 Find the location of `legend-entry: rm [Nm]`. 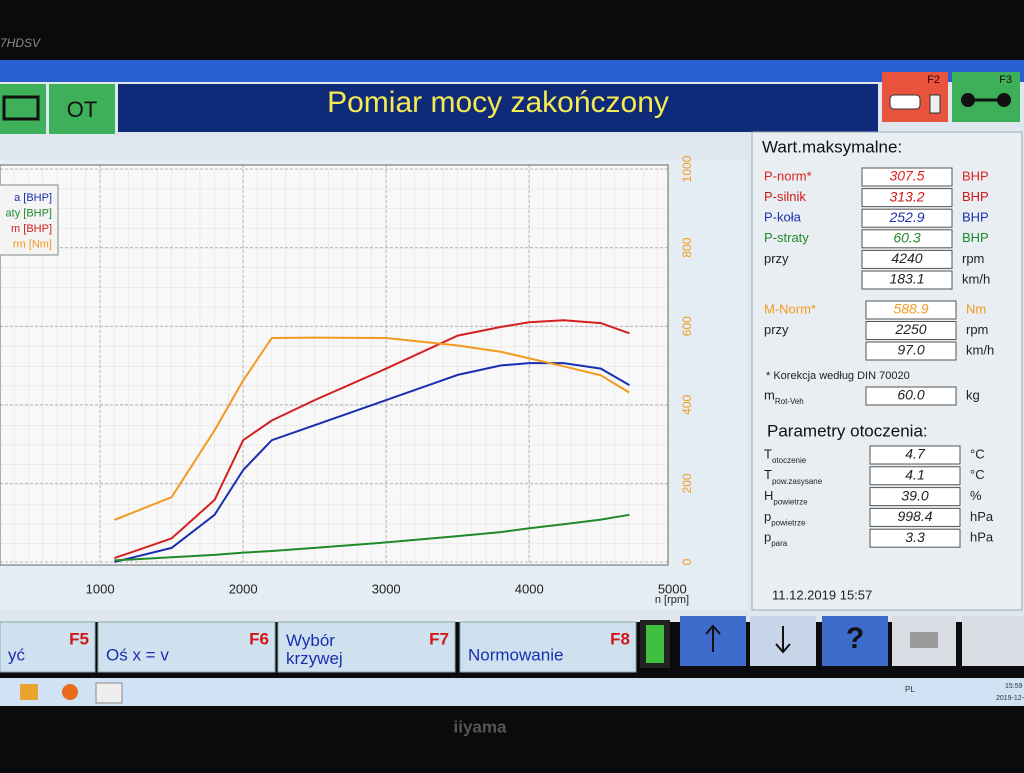

legend-entry: rm [Nm] is located at coordinates (32, 244).